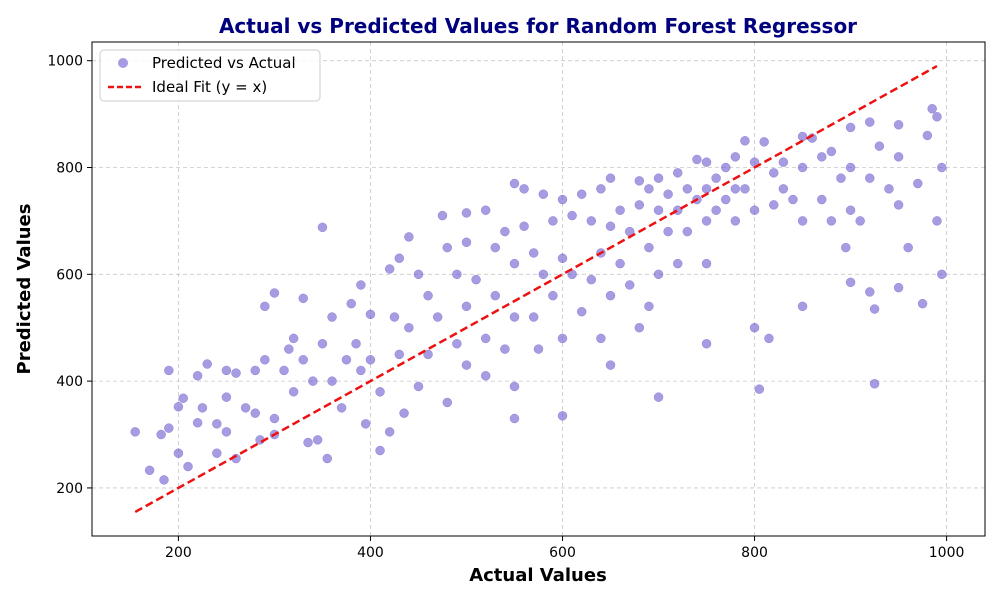 The width and height of the screenshot is (1000, 600). What do you see at coordinates (538, 575) in the screenshot?
I see `x-axis-title: Actual Values` at bounding box center [538, 575].